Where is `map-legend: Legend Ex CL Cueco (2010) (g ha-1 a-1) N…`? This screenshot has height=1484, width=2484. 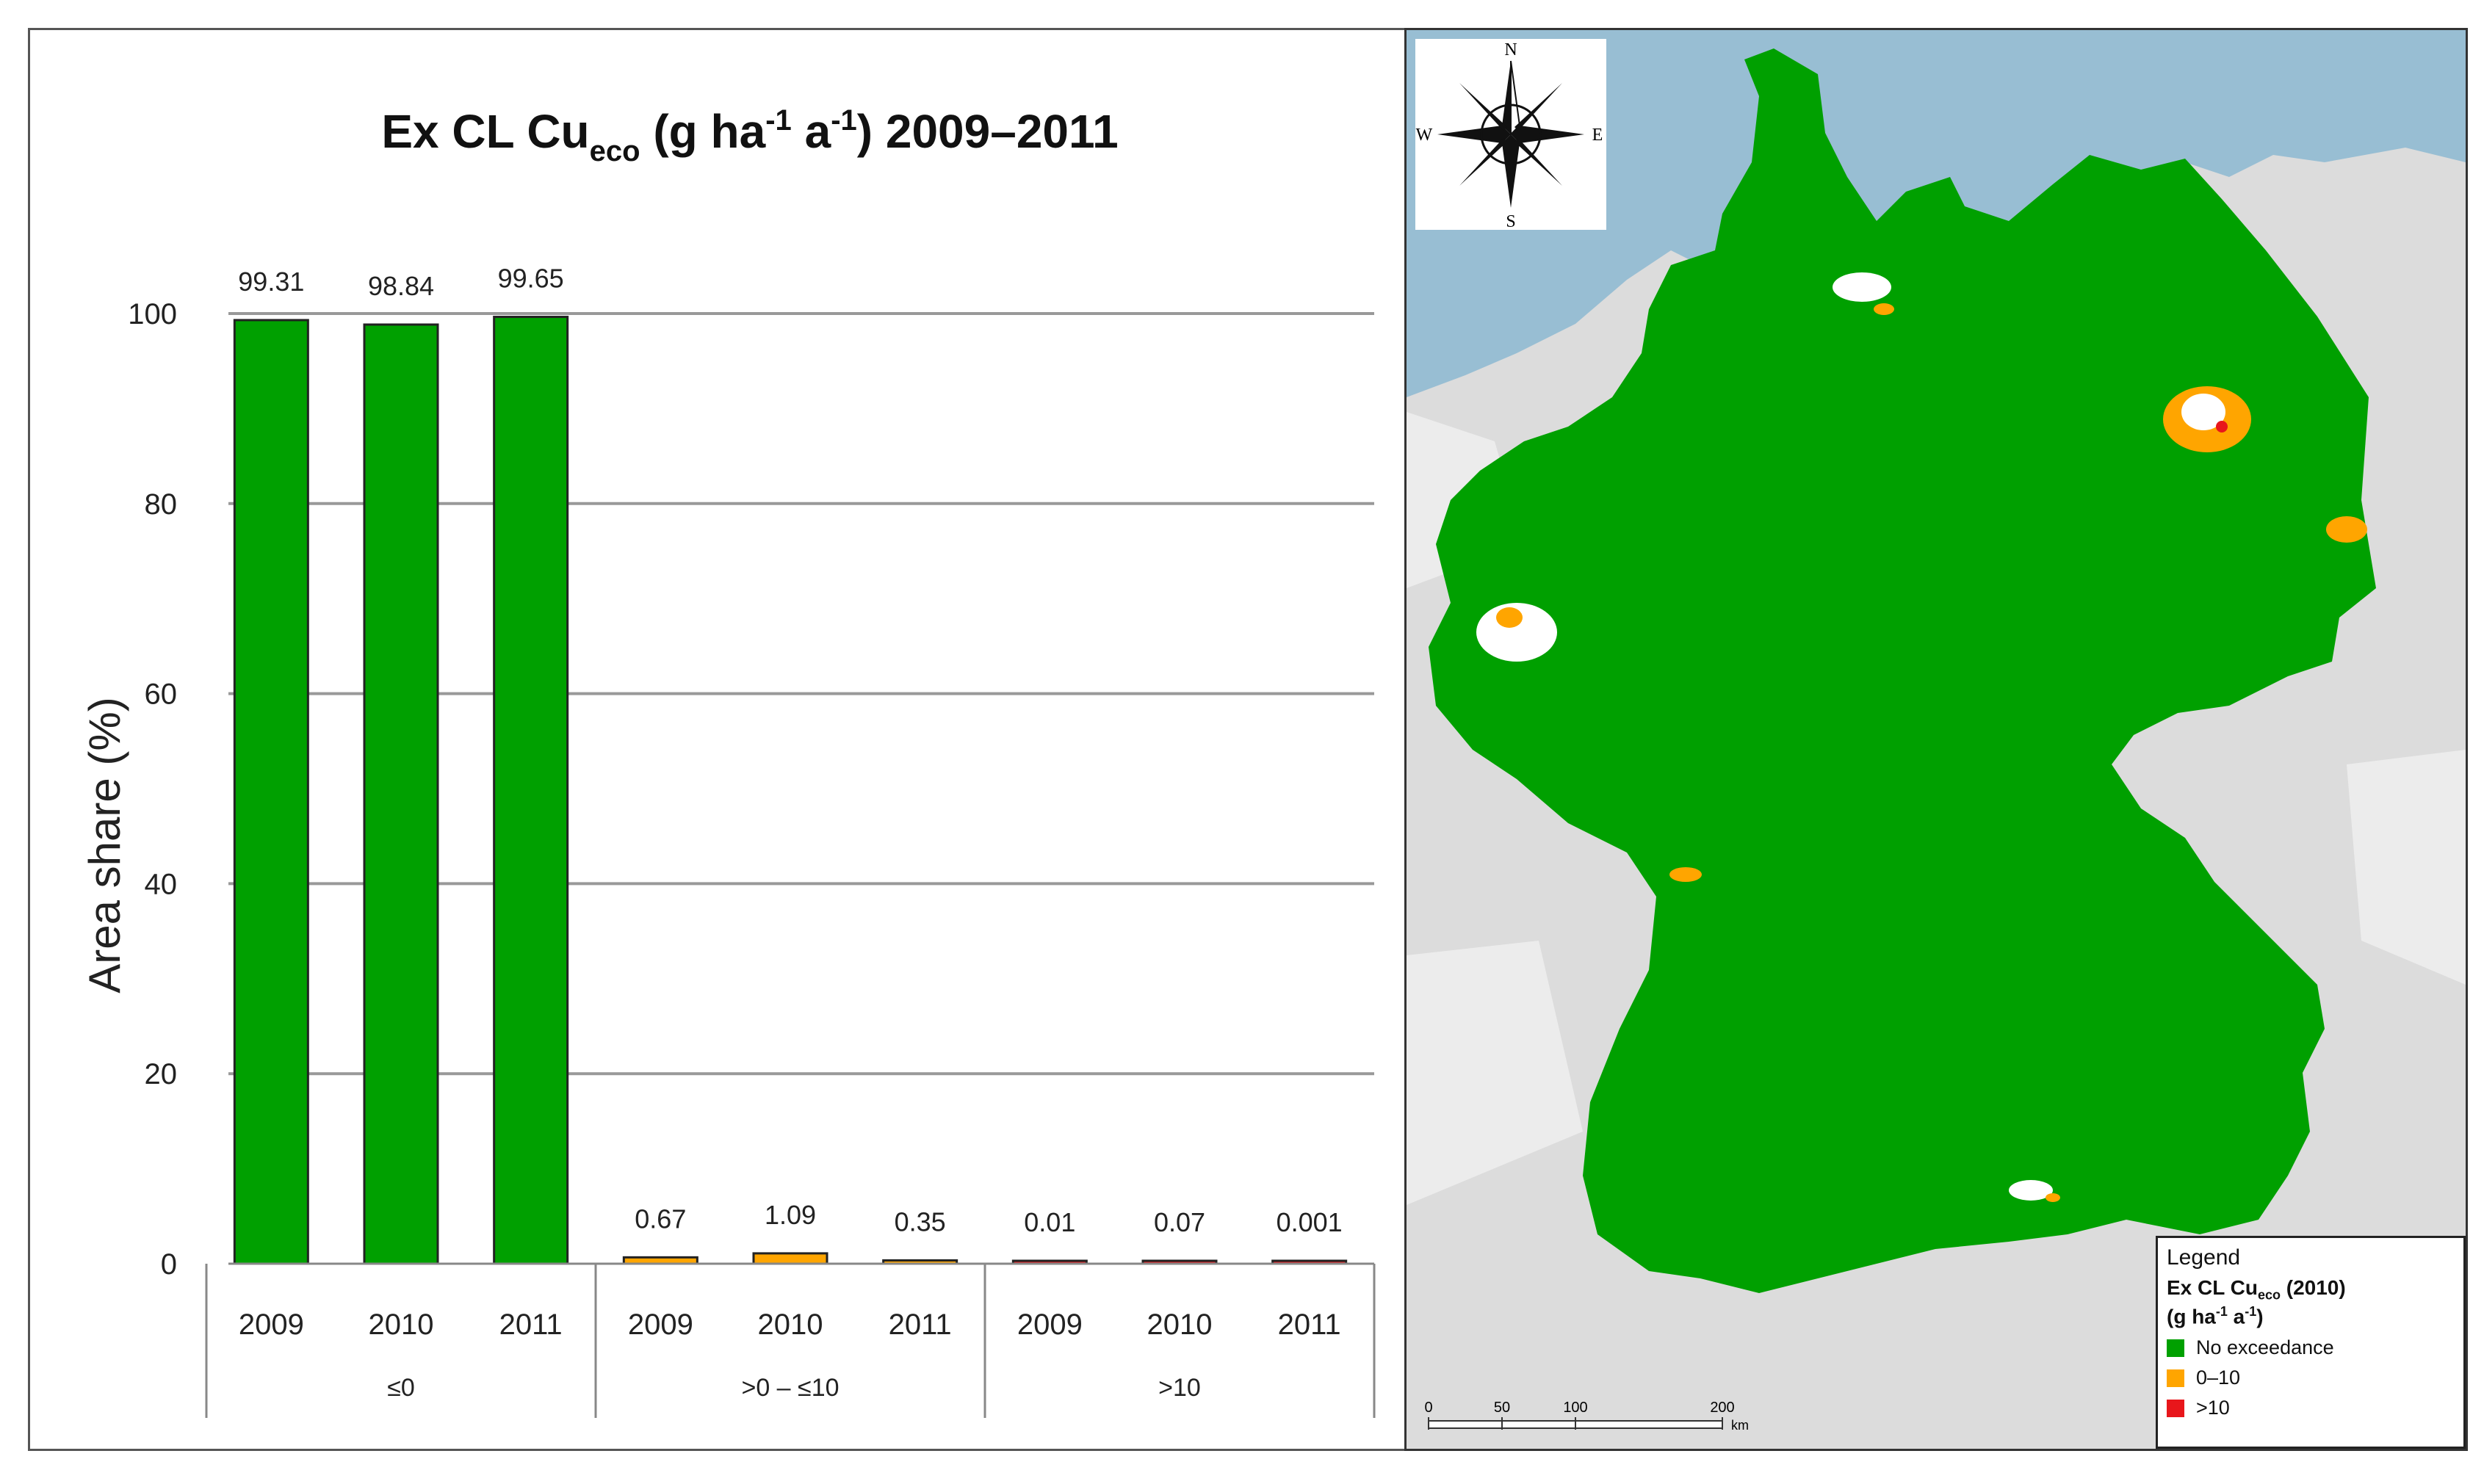
map-legend: Legend Ex CL Cueco (2010) (g ha-1 a-1) N… is located at coordinates (2311, 1342).